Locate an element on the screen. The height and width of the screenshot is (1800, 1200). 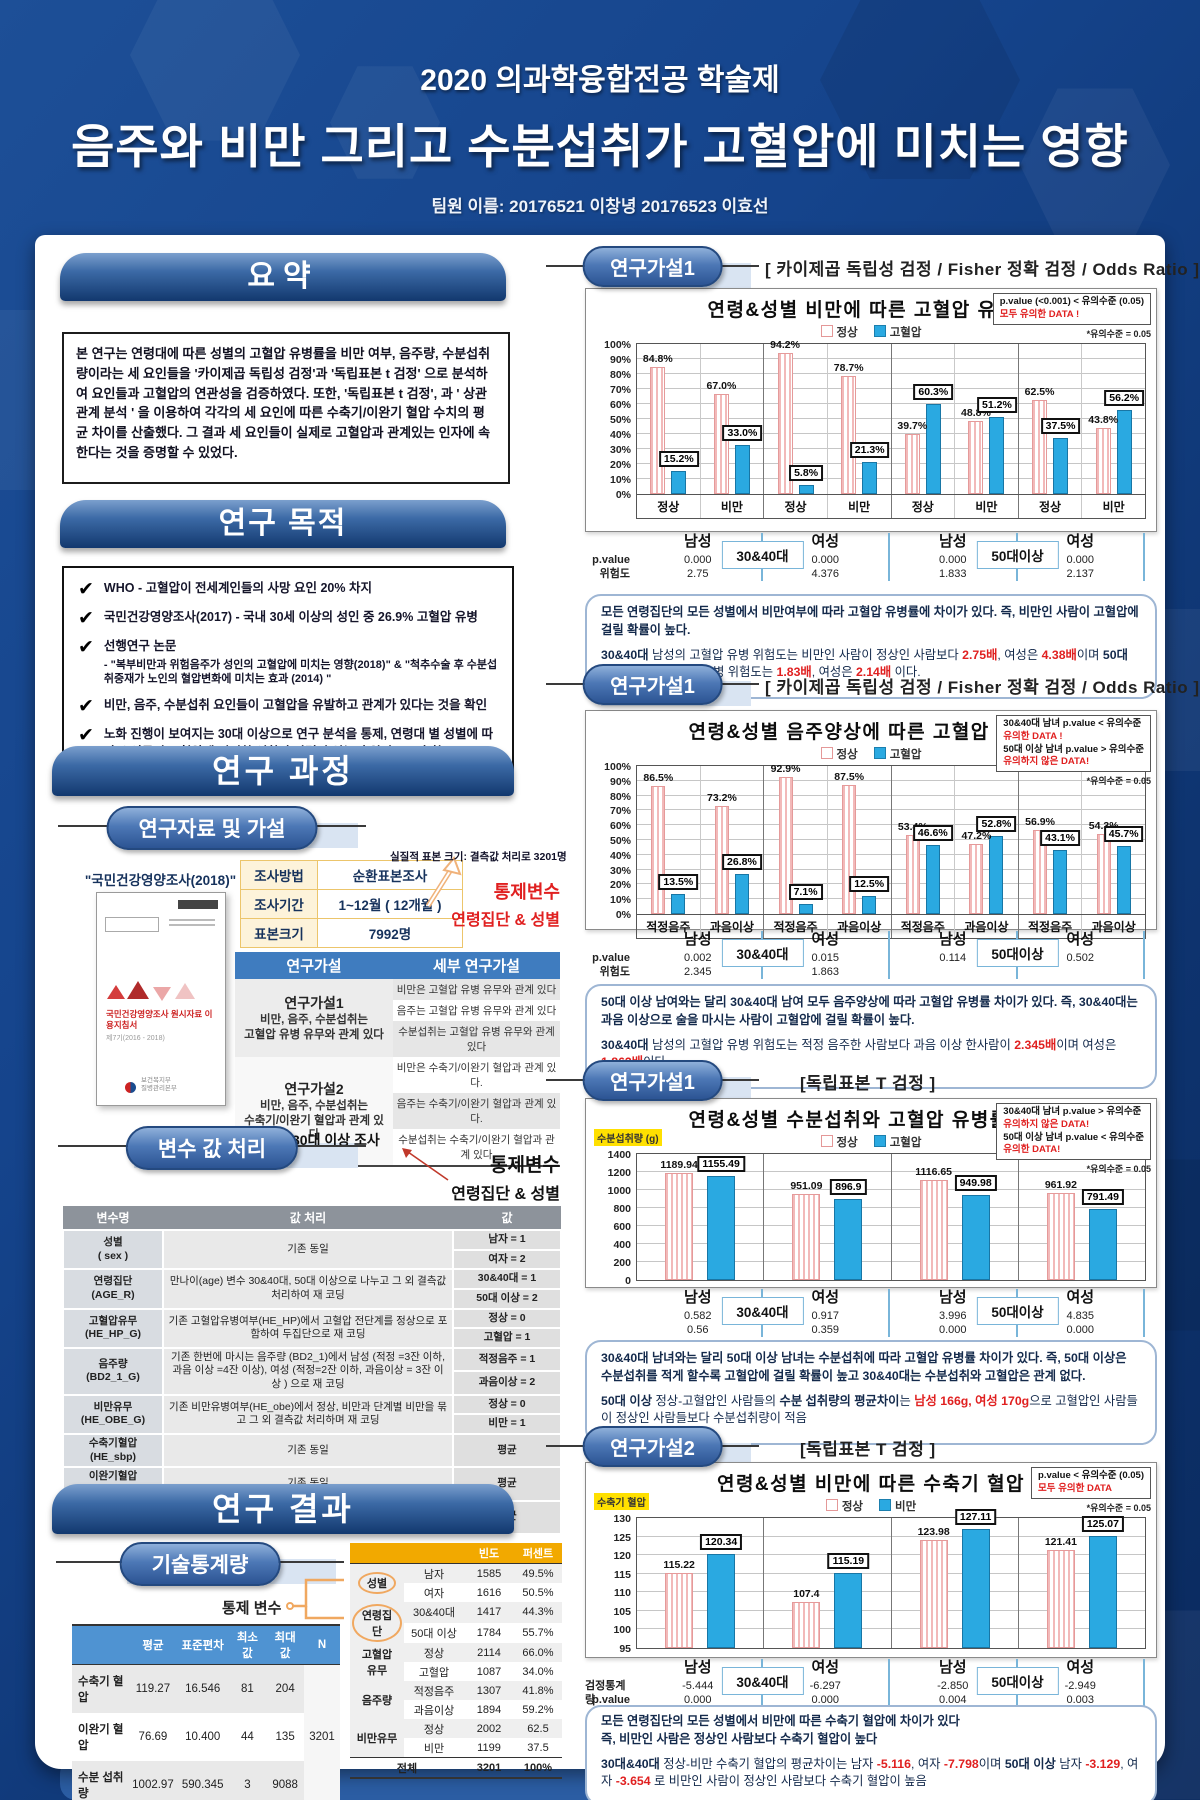
freq-value: 1784 is located at coordinates (489, 1632).